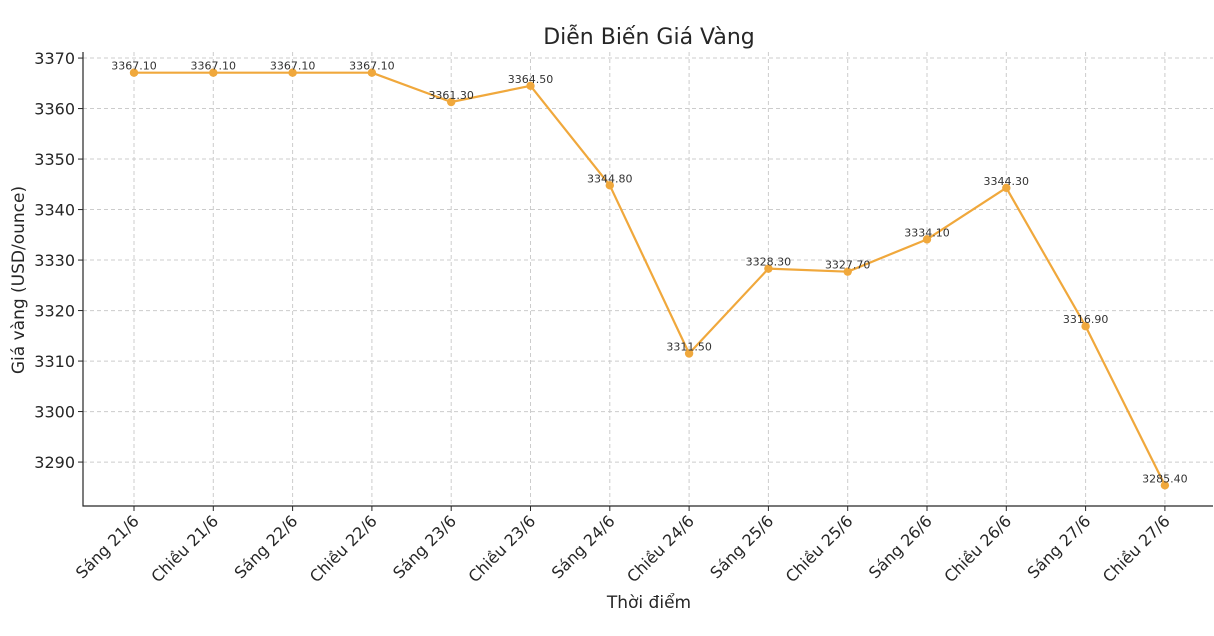  What do you see at coordinates (1059, 546) in the screenshot?
I see `x-tick-label: Sáng 27/6` at bounding box center [1059, 546].